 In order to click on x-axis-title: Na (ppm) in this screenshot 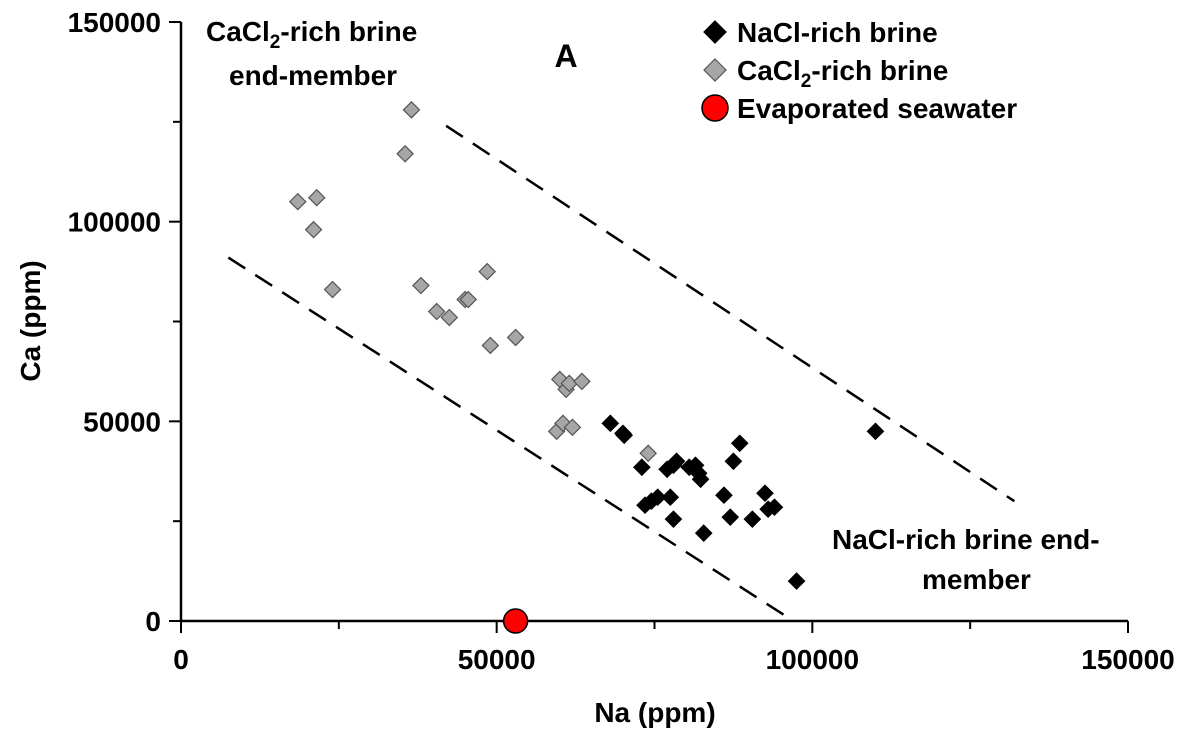, I will do `click(654, 712)`.